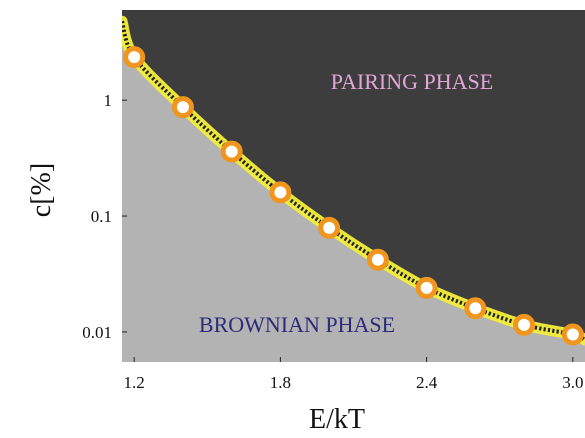 The height and width of the screenshot is (438, 585). What do you see at coordinates (134, 382) in the screenshot?
I see `x-tick-label-1: 1.2` at bounding box center [134, 382].